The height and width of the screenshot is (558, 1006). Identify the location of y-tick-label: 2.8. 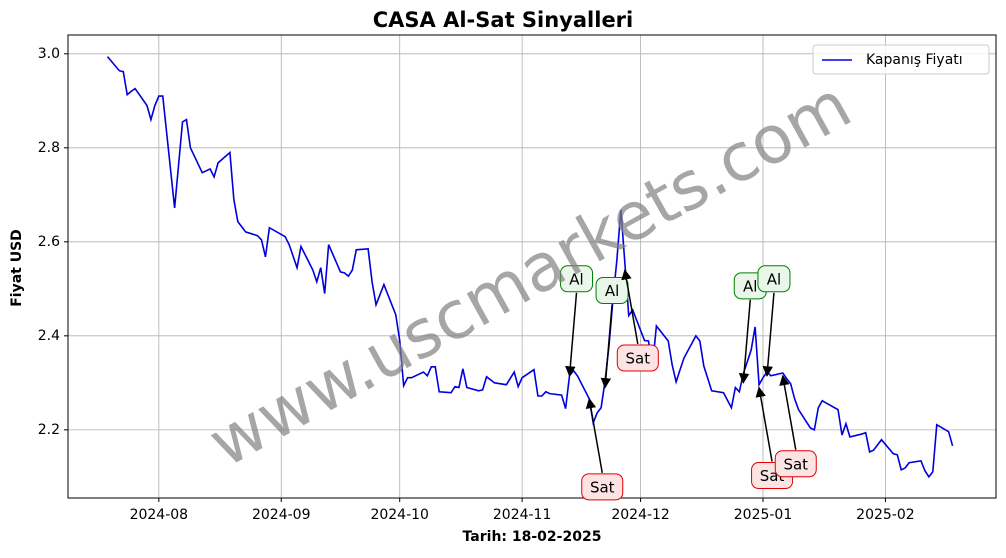
(49, 148).